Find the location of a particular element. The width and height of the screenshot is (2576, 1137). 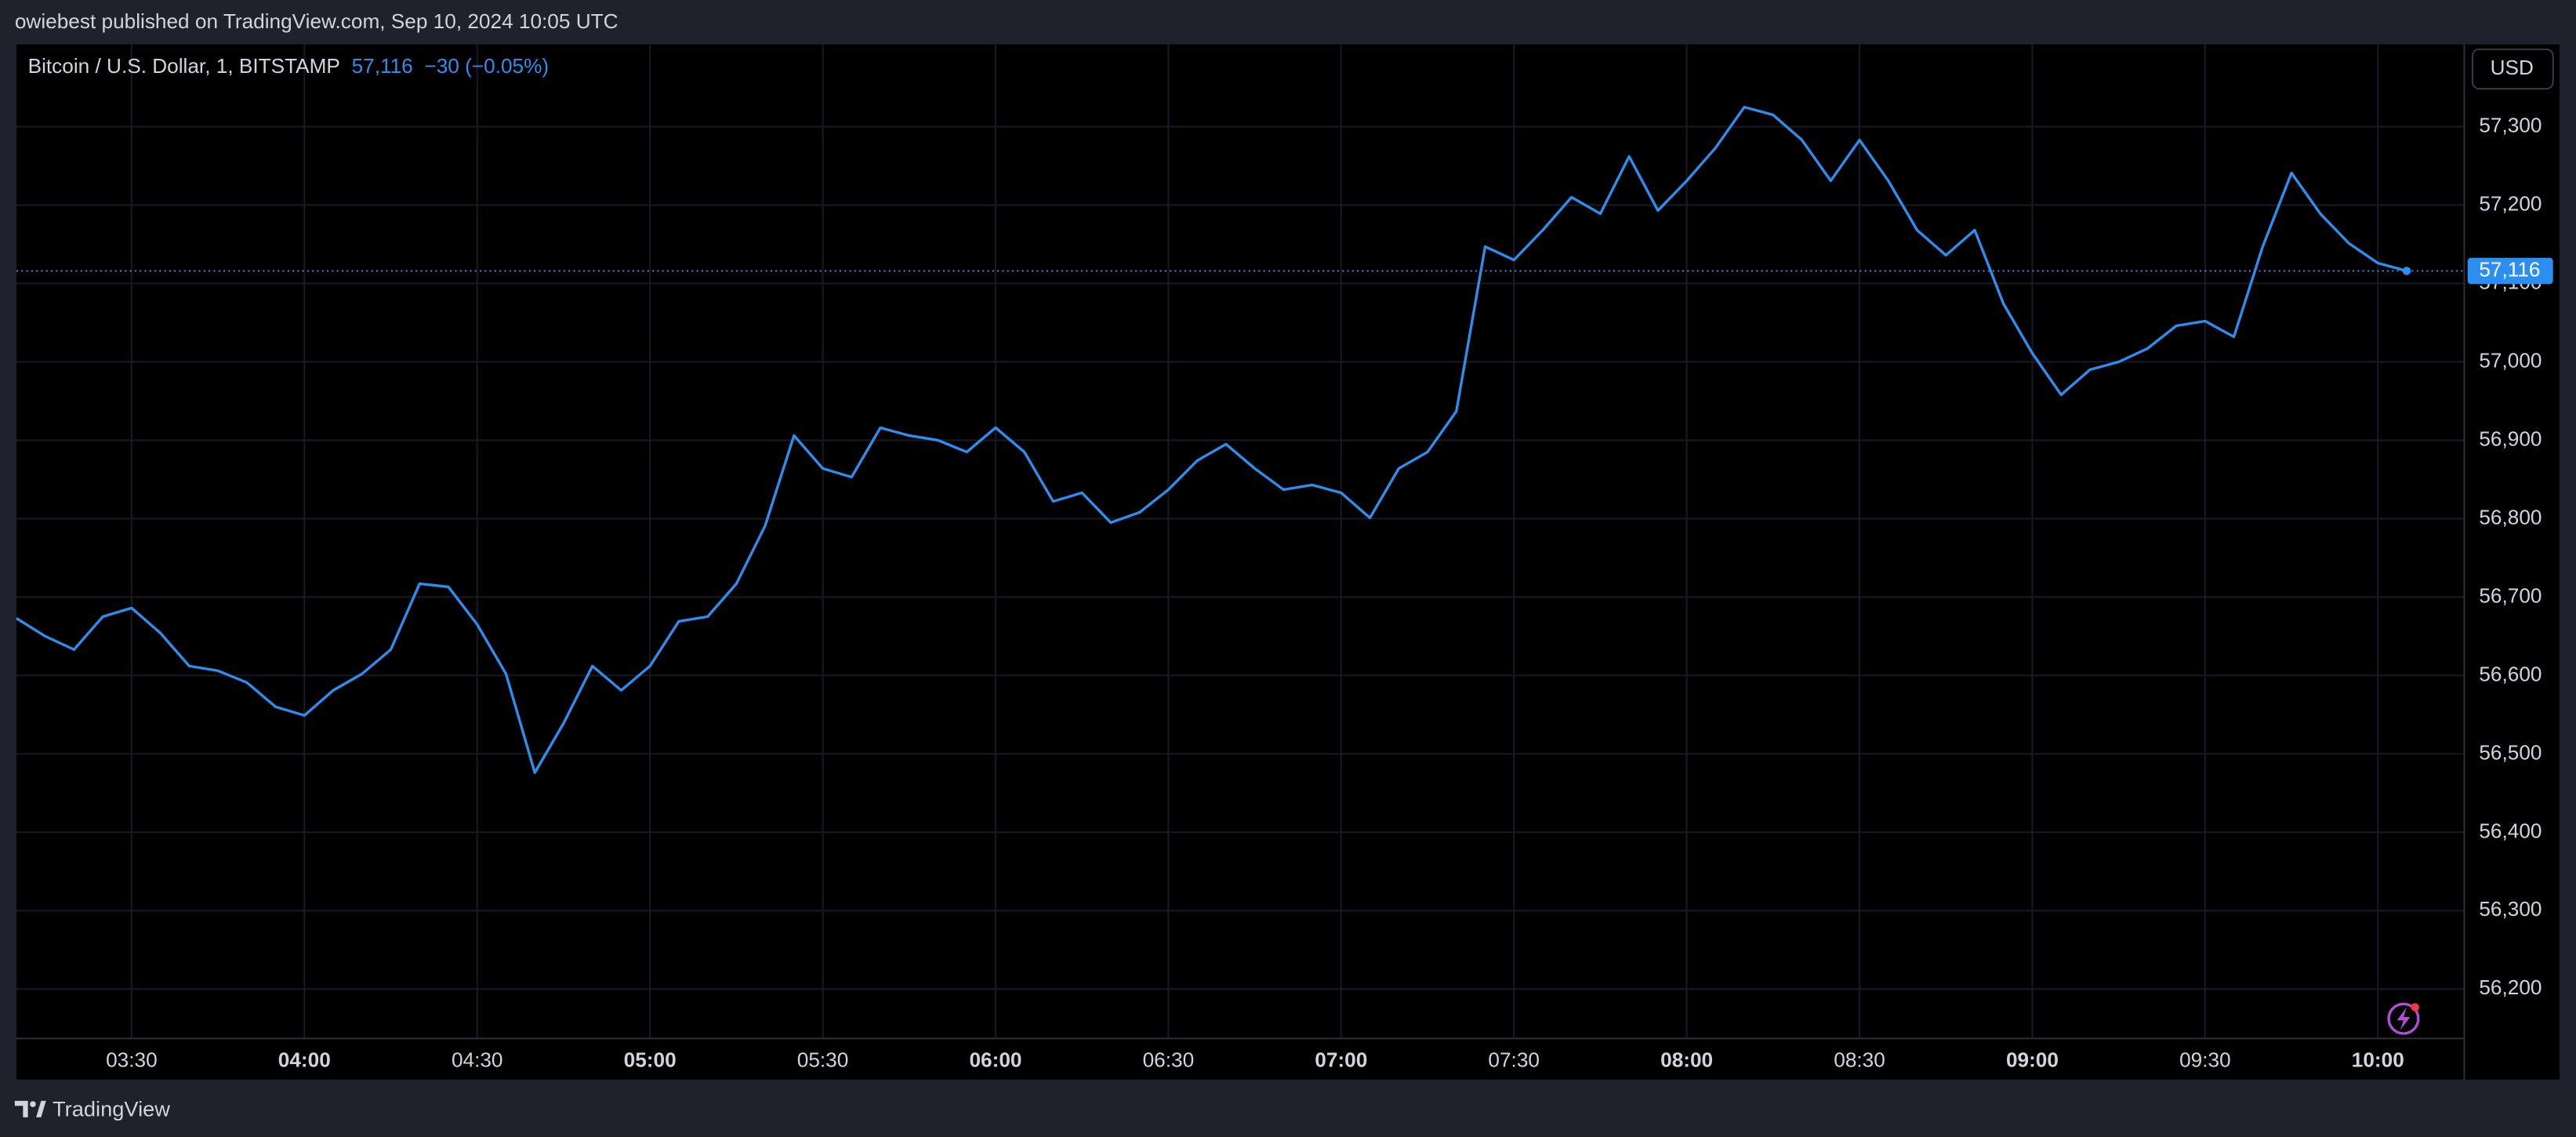

brand: TradingView is located at coordinates (111, 1109).